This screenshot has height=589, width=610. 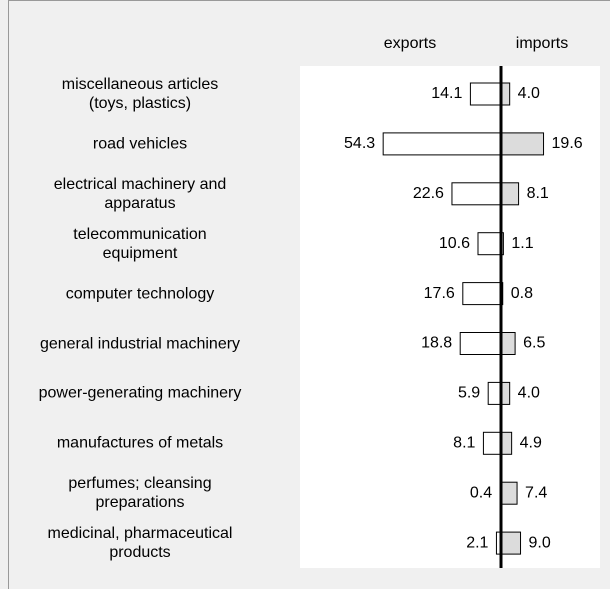 What do you see at coordinates (140, 294) in the screenshot?
I see `category-label: computer technology` at bounding box center [140, 294].